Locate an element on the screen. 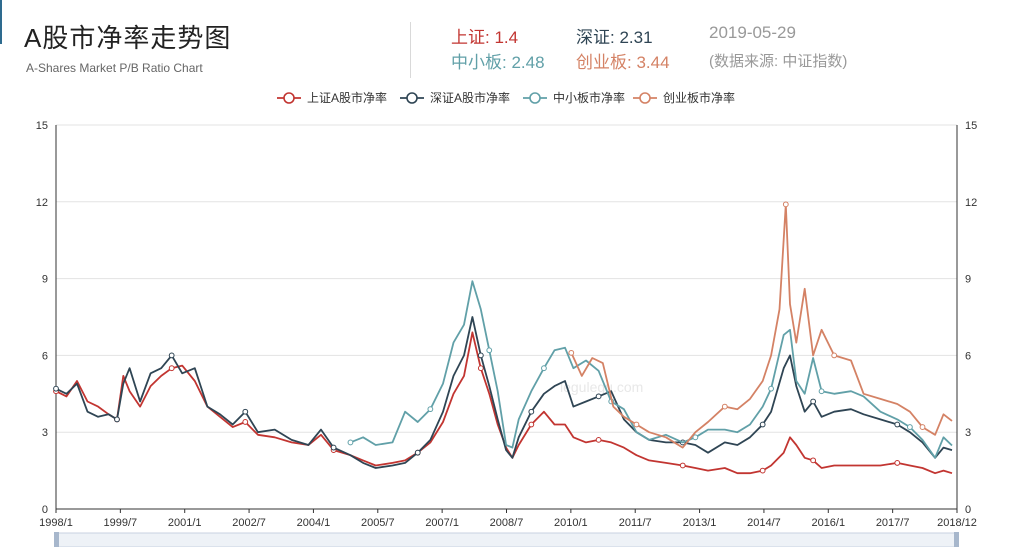  x-tick-label: 2008/7 is located at coordinates (507, 523).